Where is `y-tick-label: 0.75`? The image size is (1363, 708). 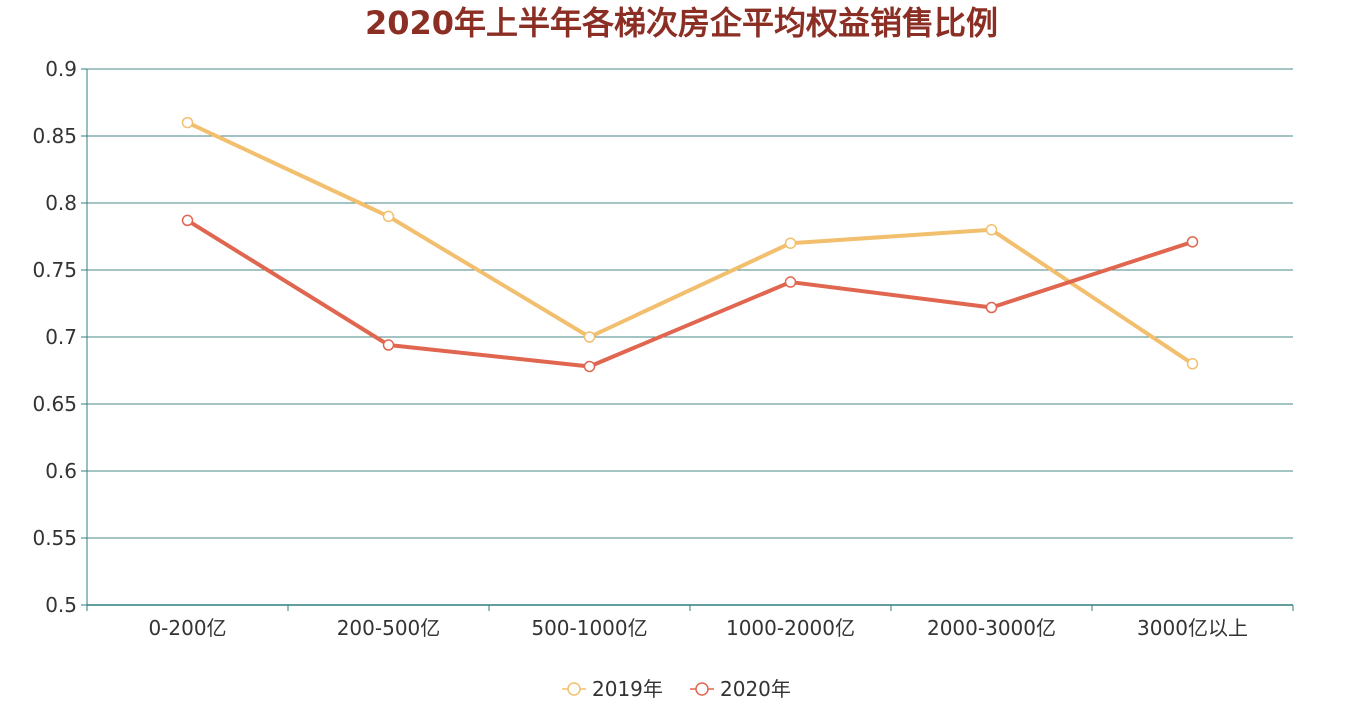 y-tick-label: 0.75 is located at coordinates (54, 270).